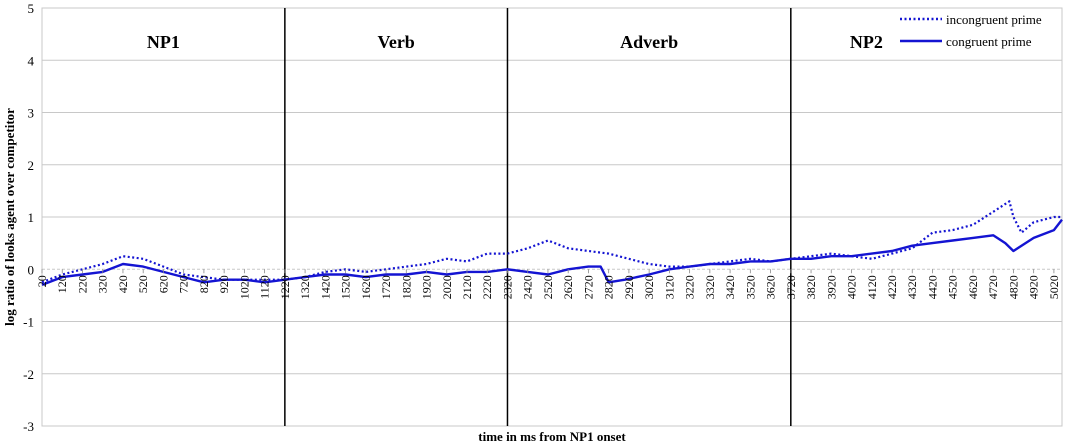 This screenshot has height=448, width=1084. Describe the element at coordinates (366, 287) in the screenshot. I see `x-tick-1620: 1620` at that location.